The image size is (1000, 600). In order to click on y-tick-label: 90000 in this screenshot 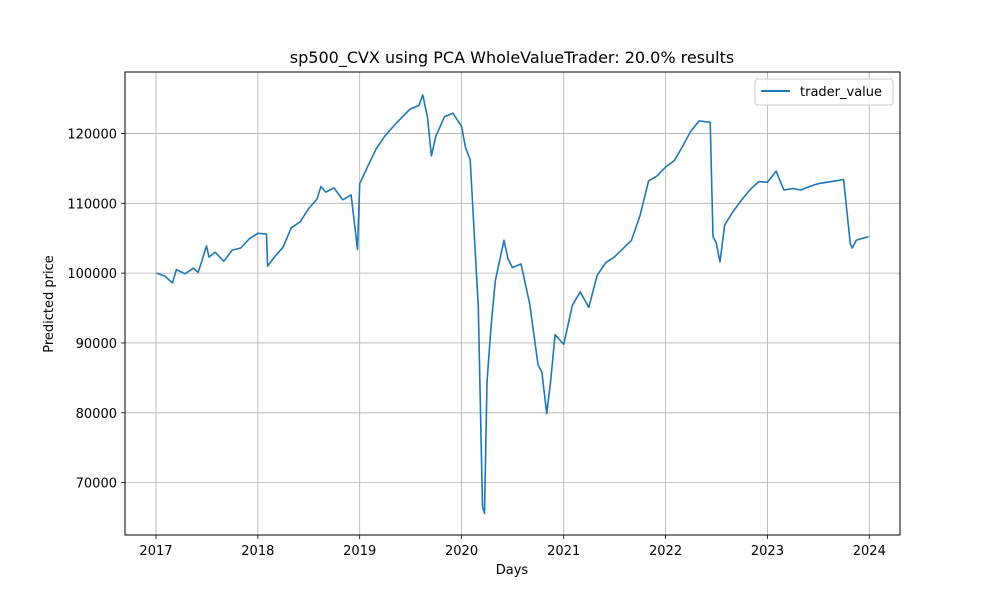, I will do `click(96, 344)`.